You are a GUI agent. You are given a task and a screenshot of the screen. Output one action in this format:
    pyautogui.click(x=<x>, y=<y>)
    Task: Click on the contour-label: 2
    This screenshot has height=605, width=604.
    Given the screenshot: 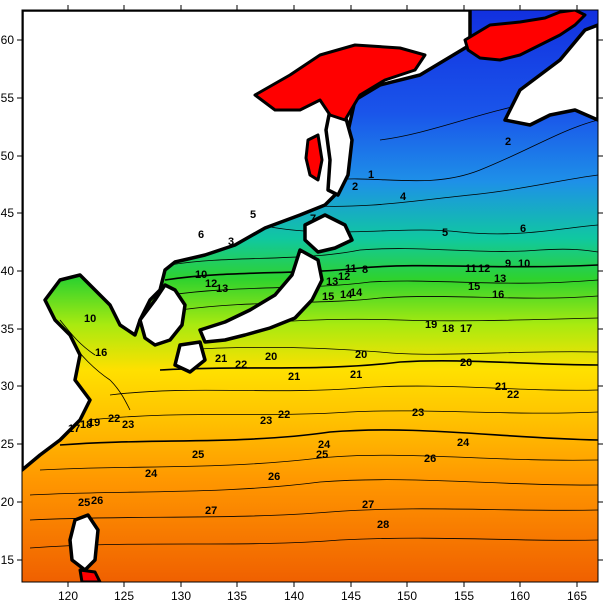 What is the action you would take?
    pyautogui.click(x=508, y=142)
    